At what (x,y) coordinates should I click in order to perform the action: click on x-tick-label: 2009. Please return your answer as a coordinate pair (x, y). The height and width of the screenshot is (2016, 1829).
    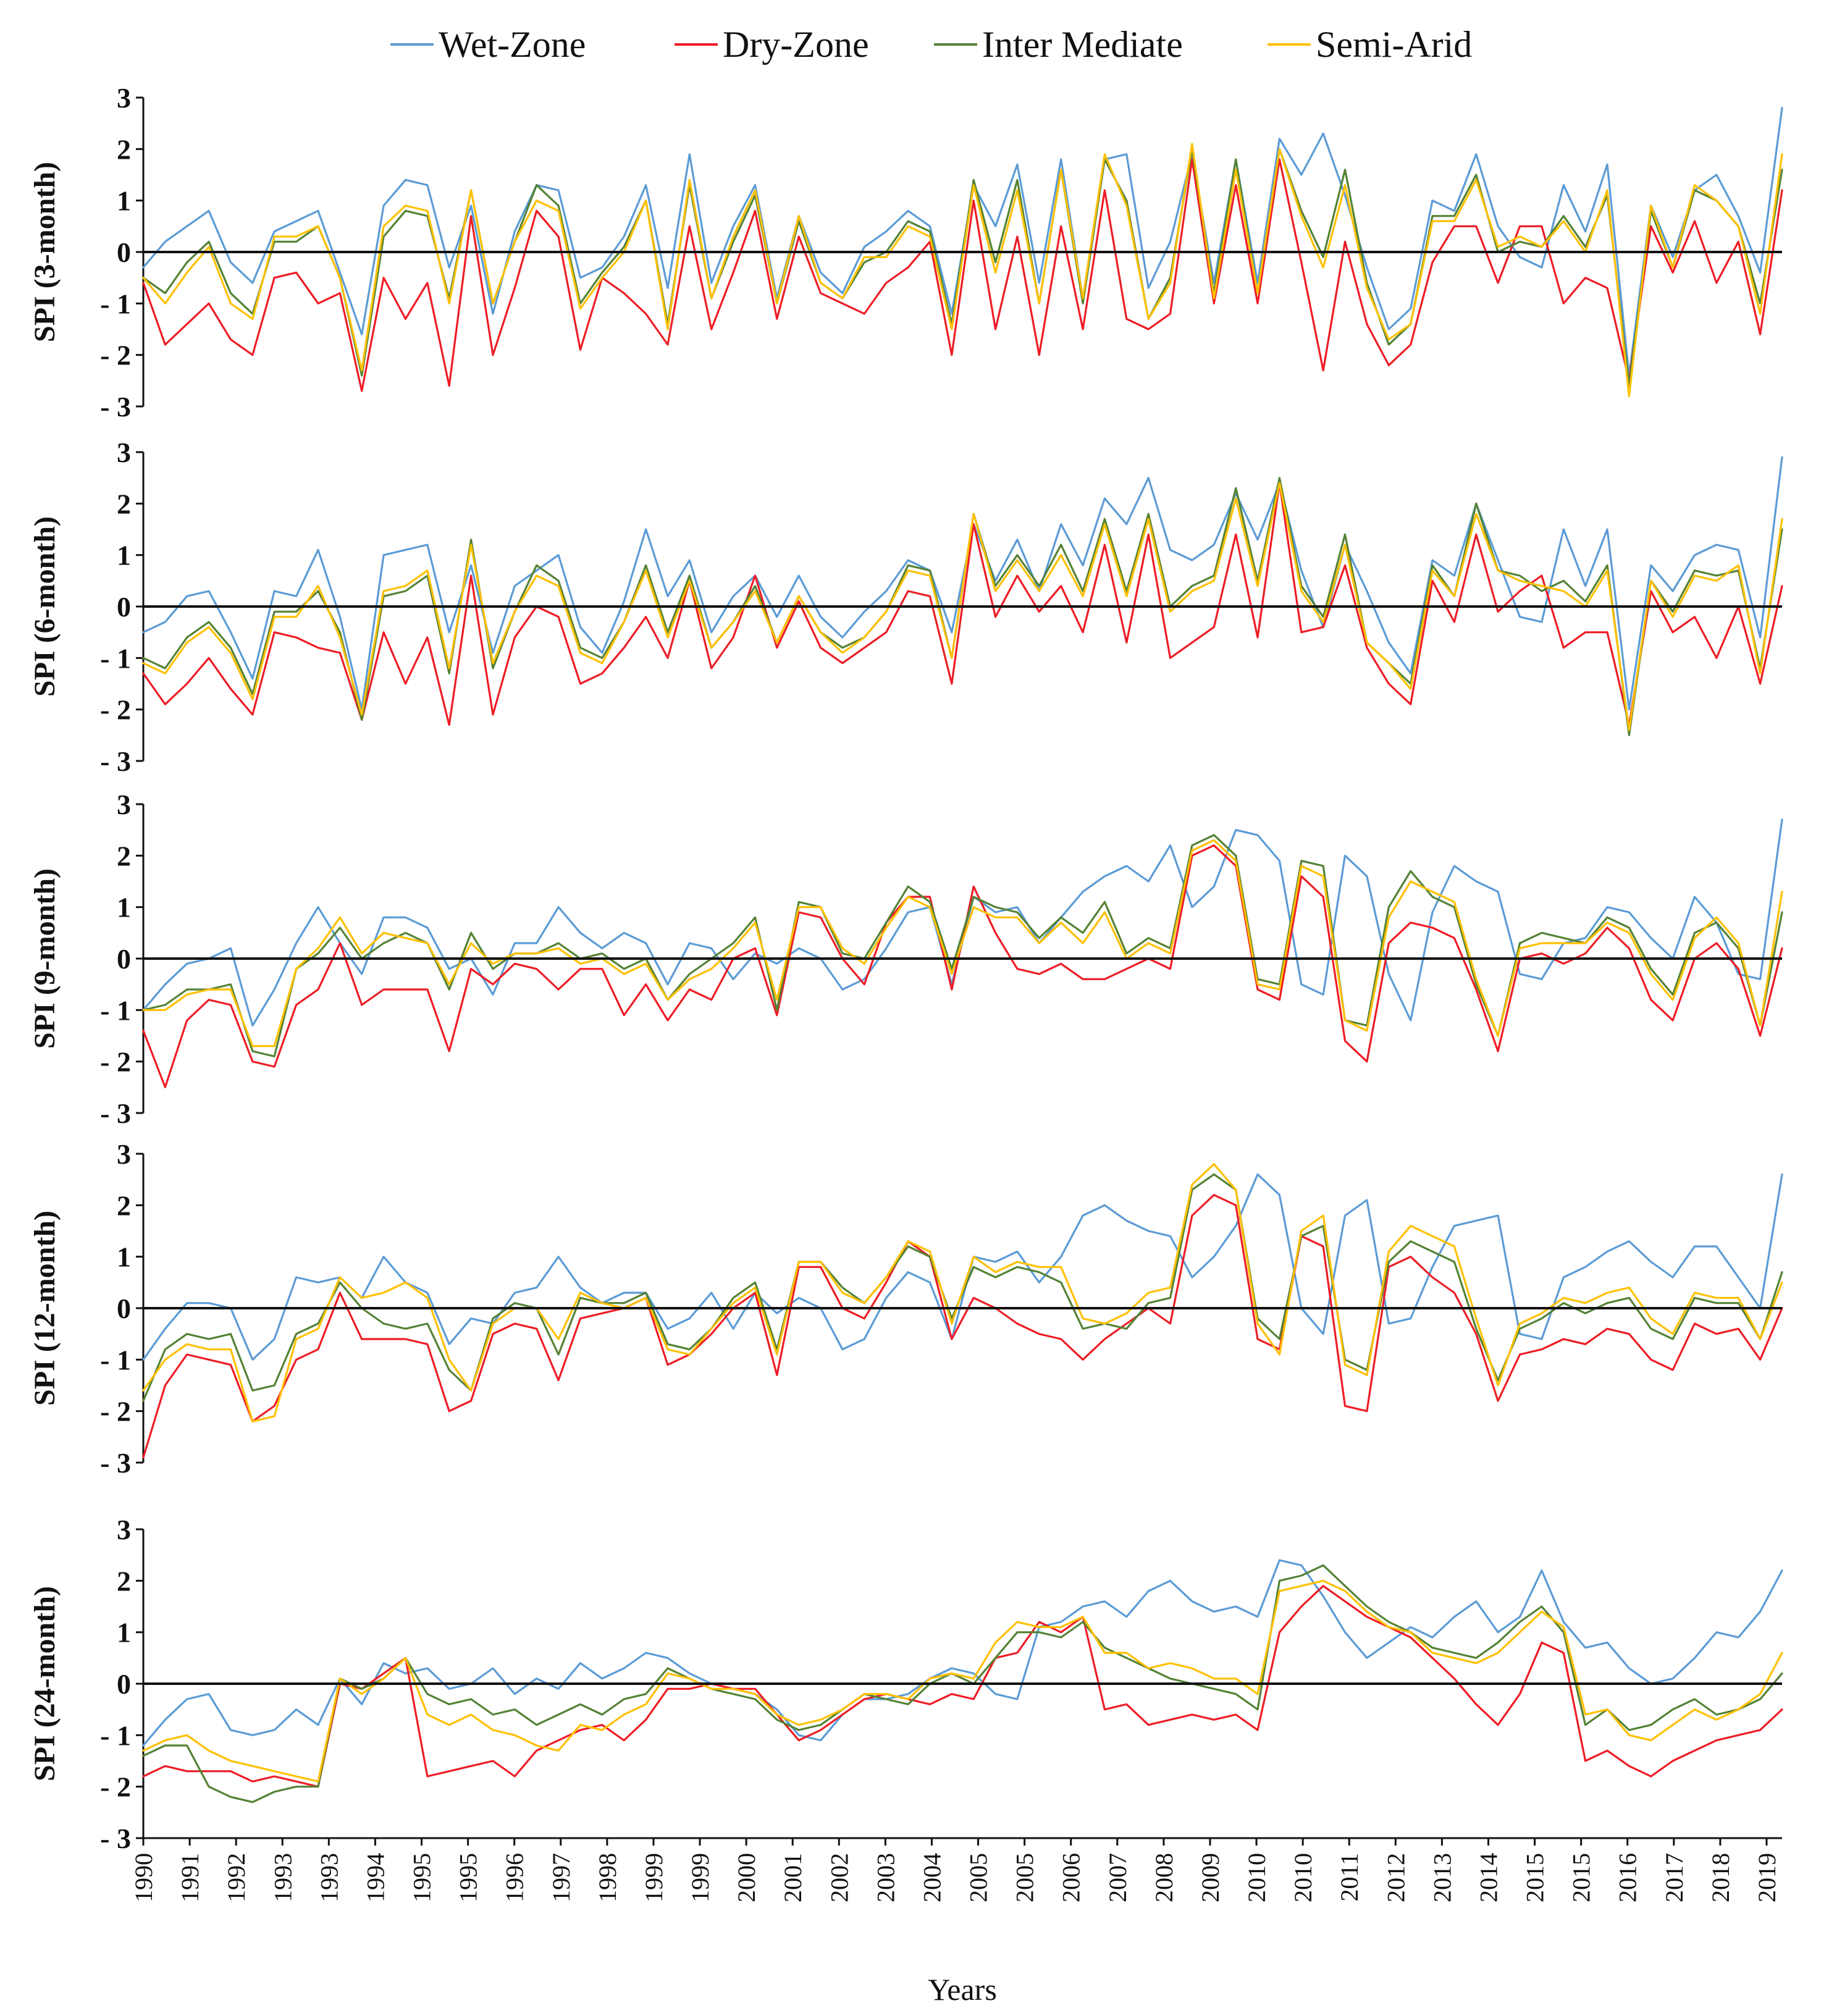
    Looking at the image, I should click on (1210, 1877).